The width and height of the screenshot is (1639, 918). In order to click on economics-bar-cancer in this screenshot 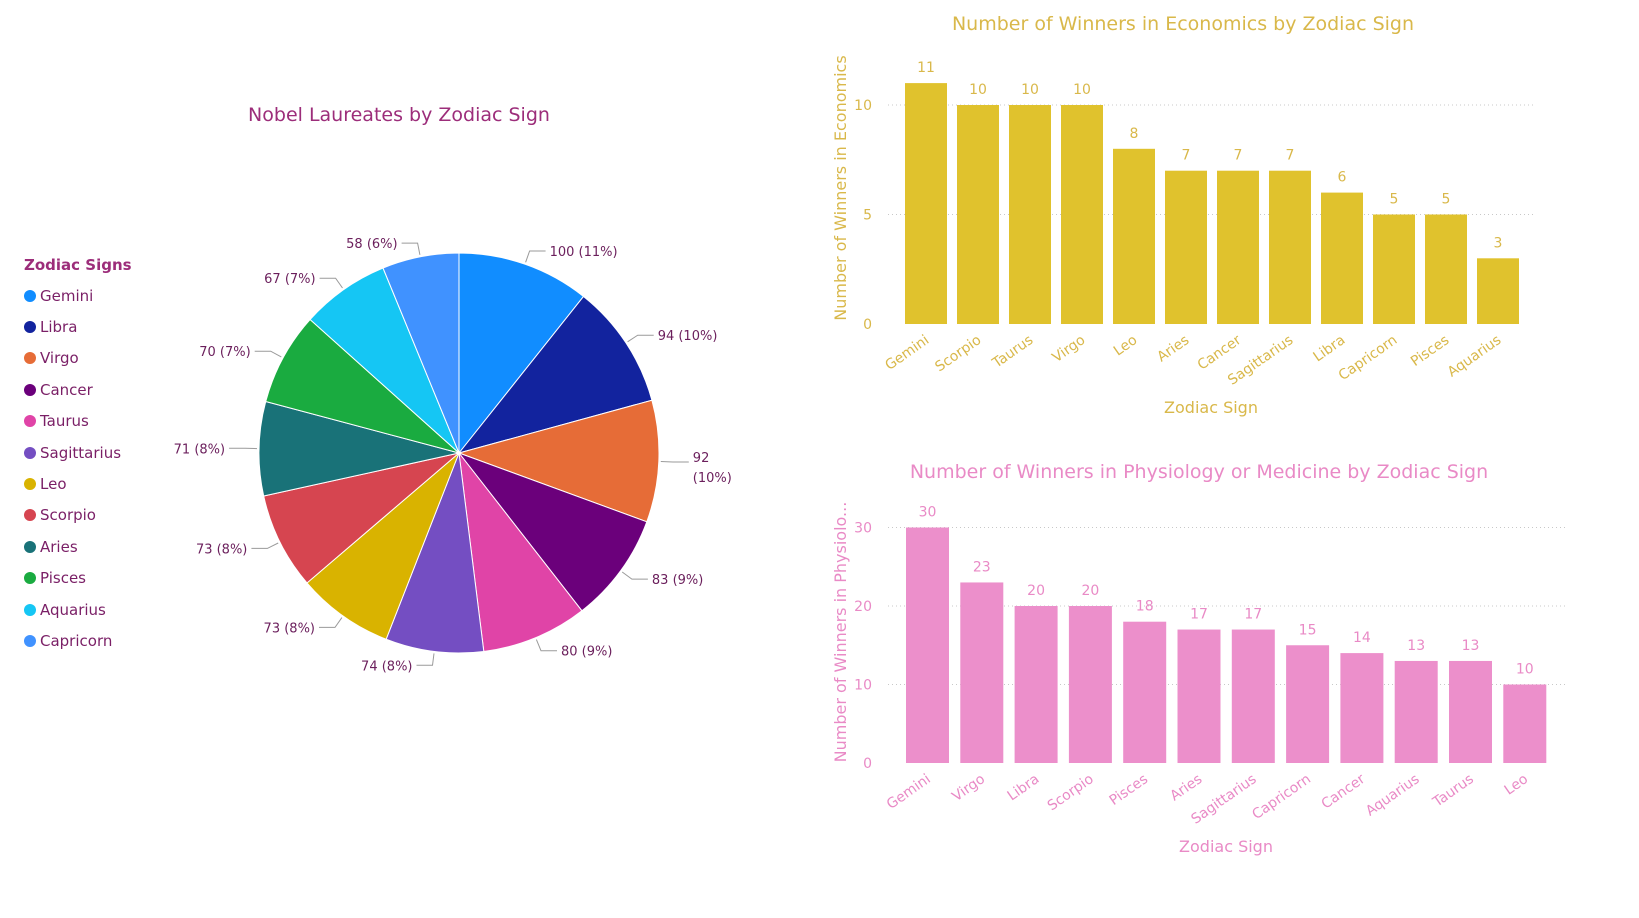, I will do `click(1238, 247)`.